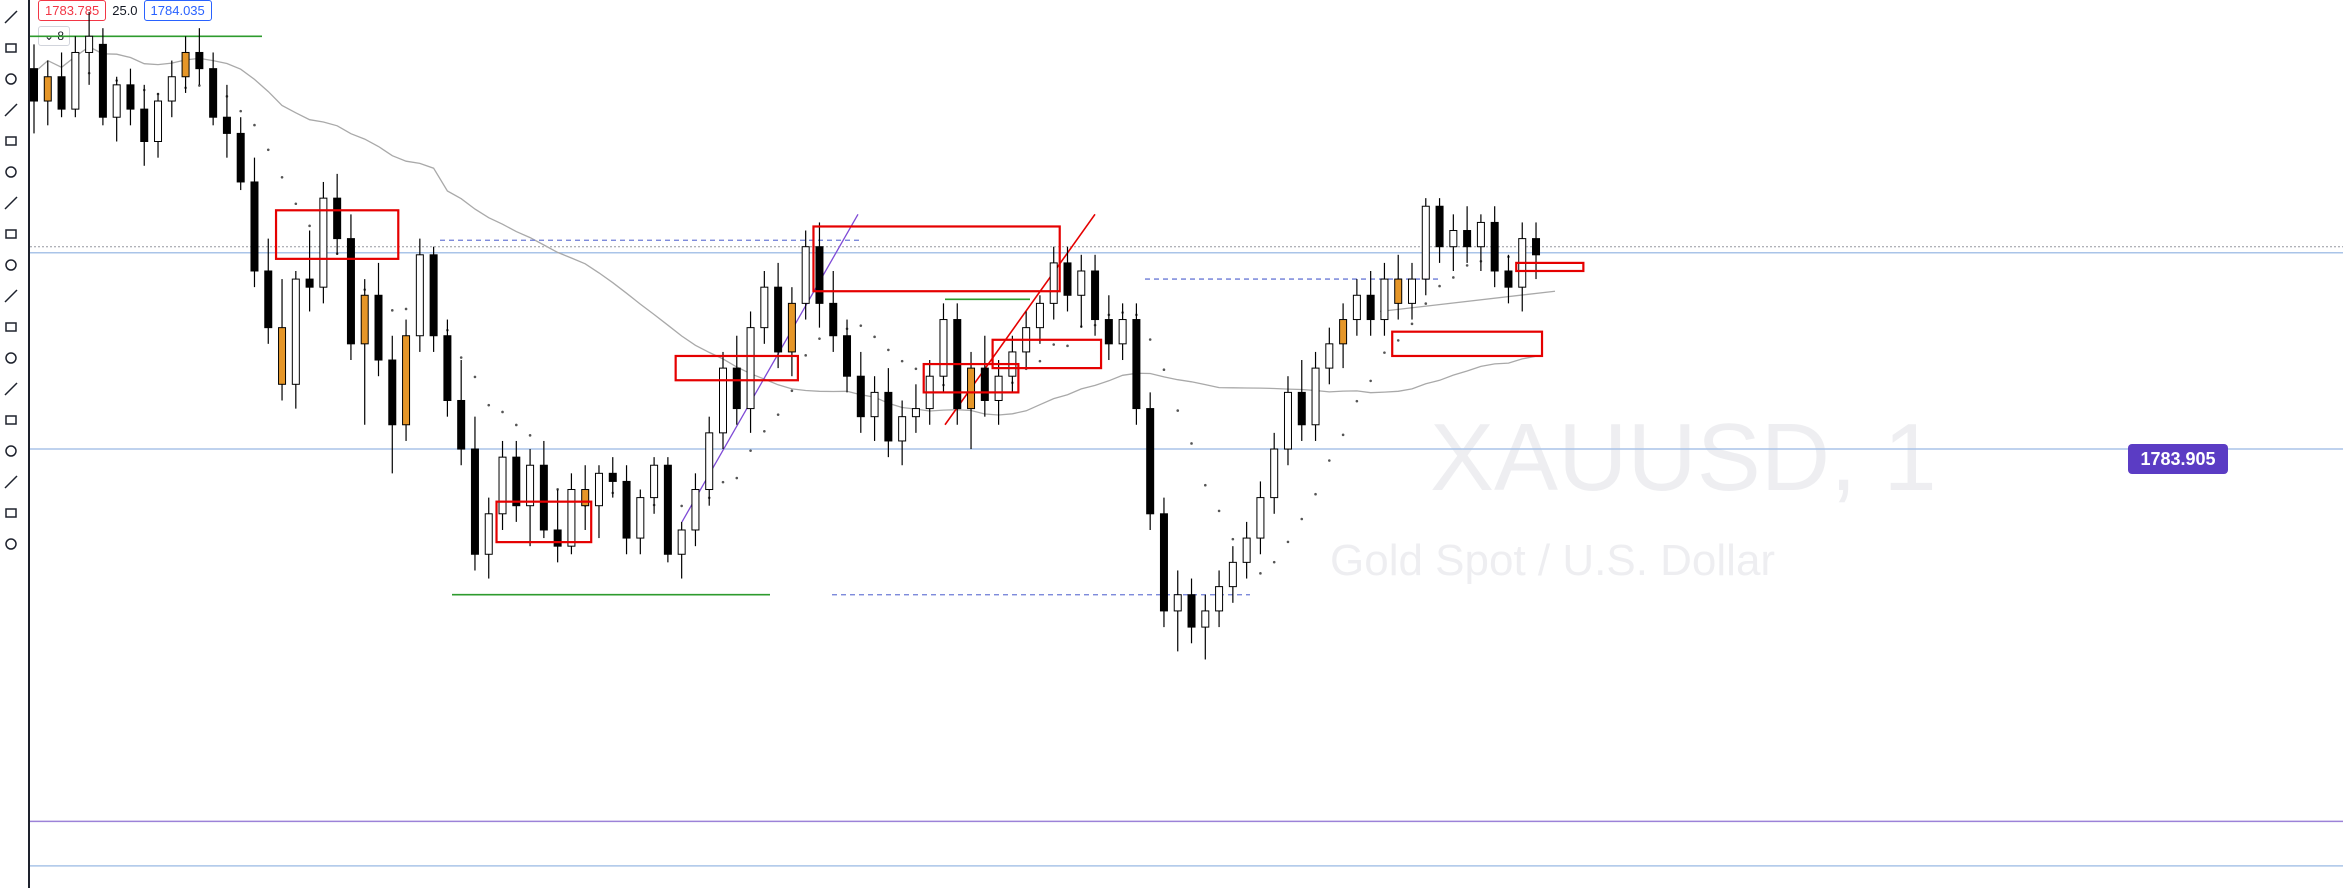 The width and height of the screenshot is (2343, 888). What do you see at coordinates (11, 265) in the screenshot?
I see `pattern-icon` at bounding box center [11, 265].